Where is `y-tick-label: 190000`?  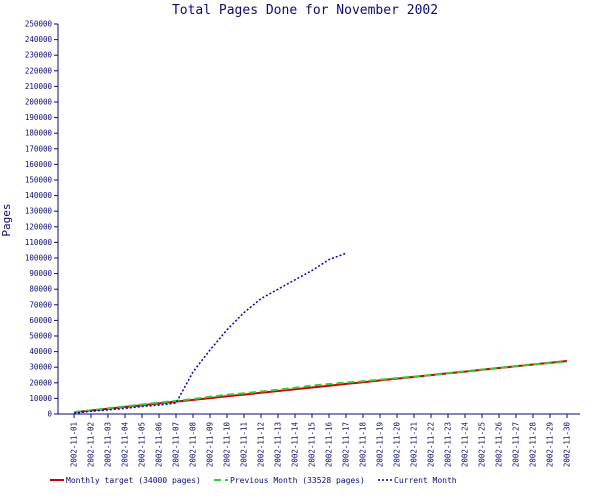
y-tick-label: 190000 is located at coordinates (39, 117).